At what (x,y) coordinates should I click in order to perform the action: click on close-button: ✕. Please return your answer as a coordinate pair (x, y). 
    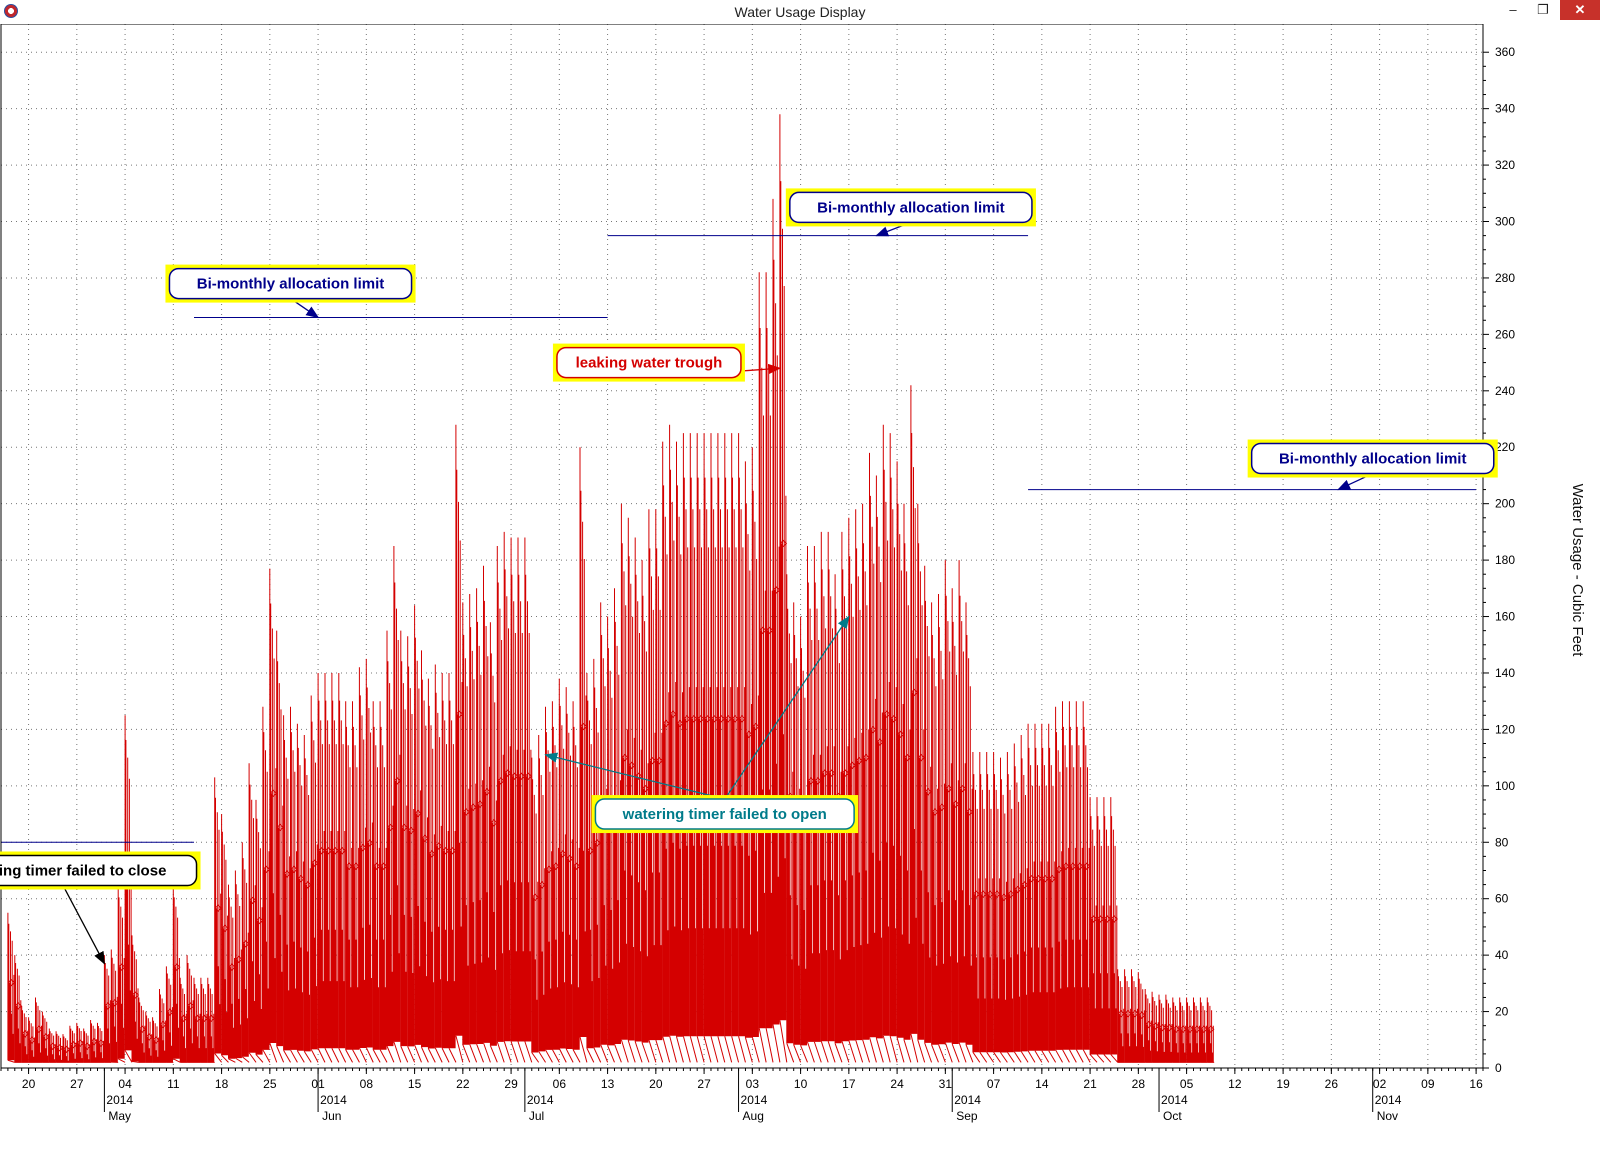
    Looking at the image, I should click on (1580, 10).